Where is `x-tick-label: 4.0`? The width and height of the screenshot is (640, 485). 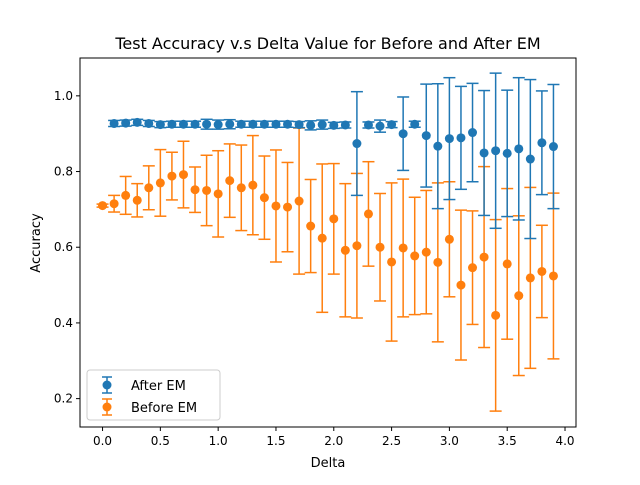
x-tick-label: 4.0 is located at coordinates (564, 441).